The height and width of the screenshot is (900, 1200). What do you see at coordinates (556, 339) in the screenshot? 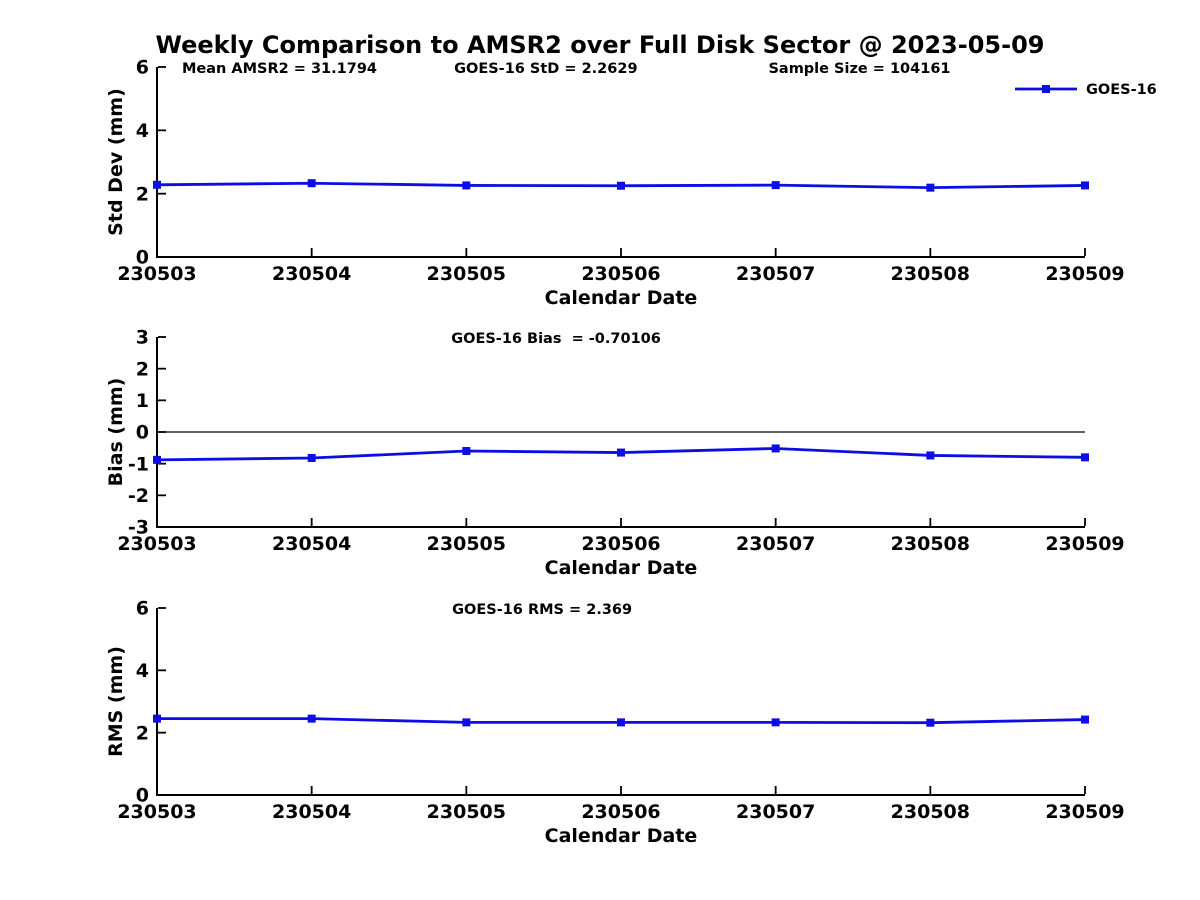
I see `annotation: GOES-16 Bias = -0.70106` at bounding box center [556, 339].